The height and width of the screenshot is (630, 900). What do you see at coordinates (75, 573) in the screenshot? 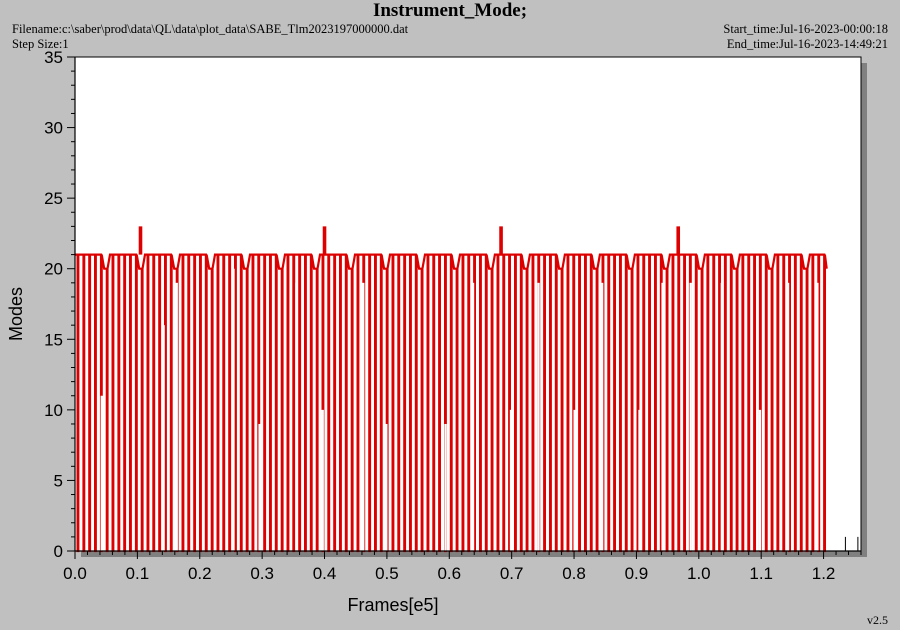
I see `x-tick-label: 0.0` at bounding box center [75, 573].